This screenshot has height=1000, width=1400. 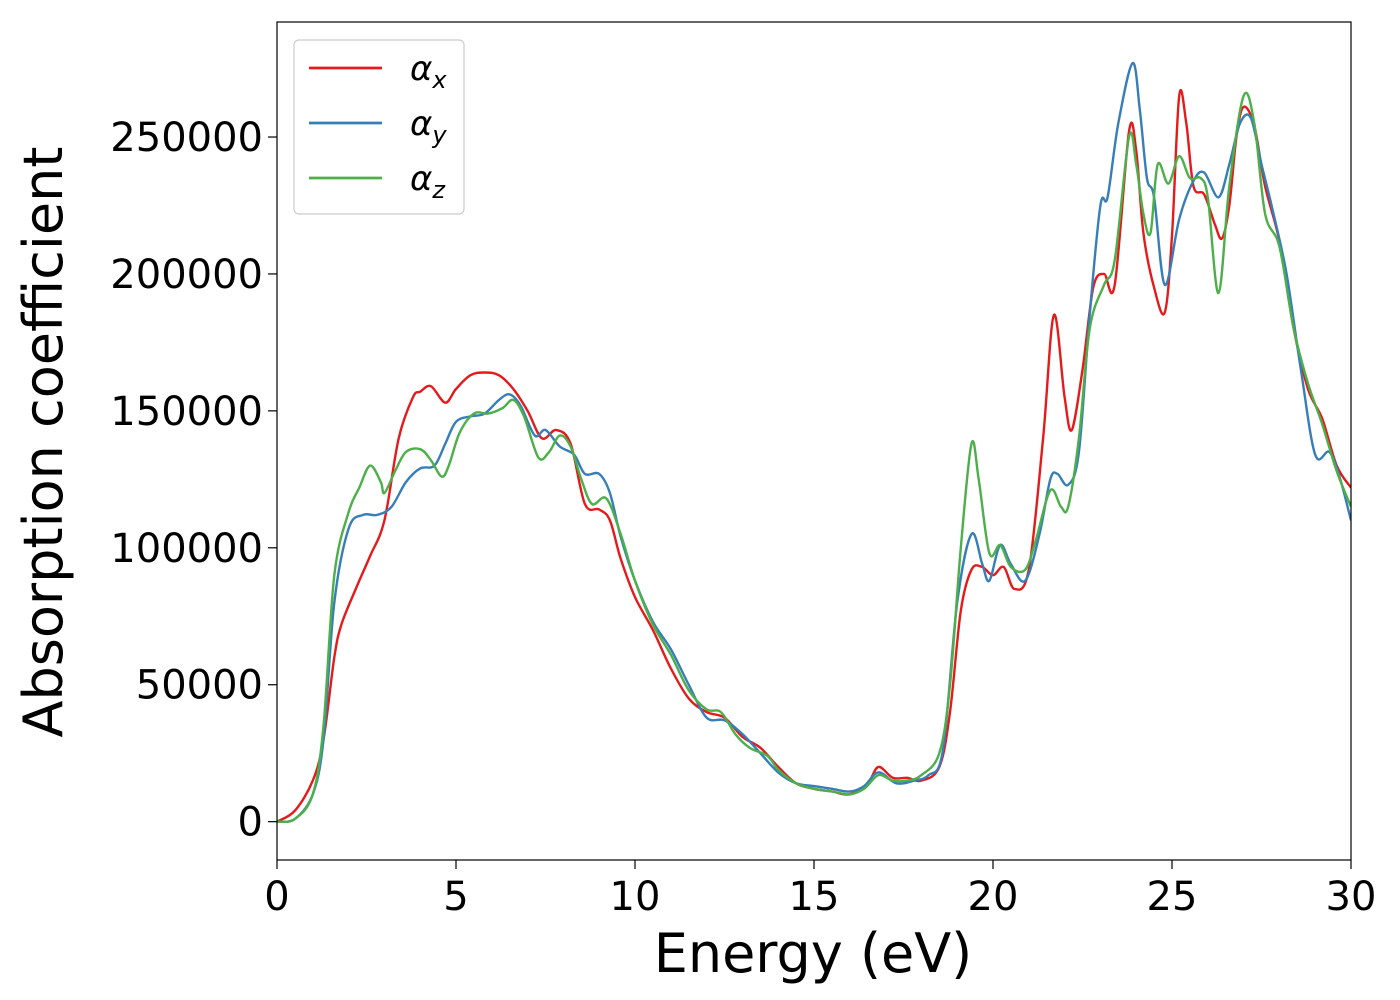 I want to click on y-tick-label: 250000, so click(x=186, y=138).